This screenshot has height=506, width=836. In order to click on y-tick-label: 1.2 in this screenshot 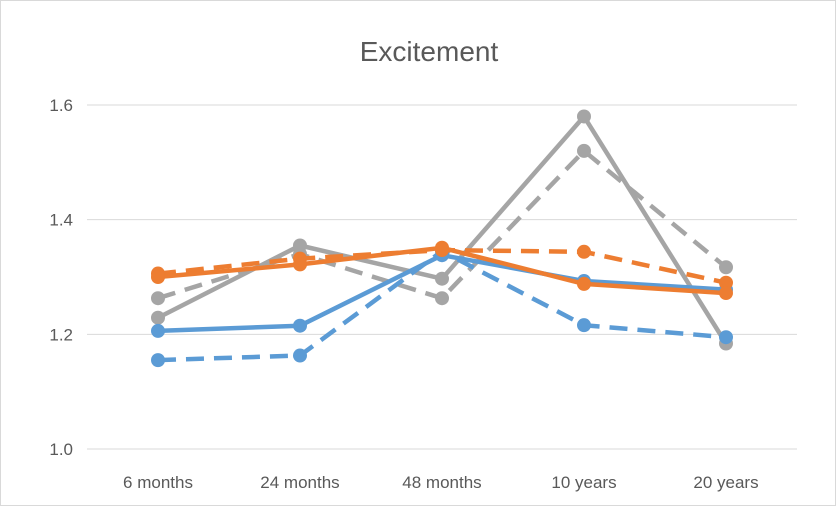, I will do `click(61, 334)`.